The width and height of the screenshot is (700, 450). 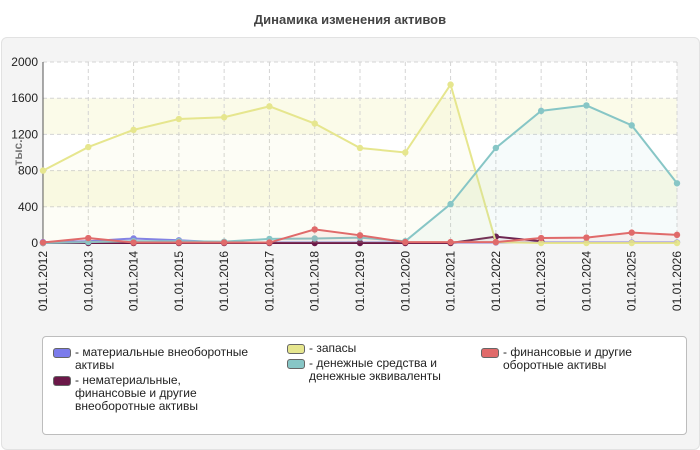 I want to click on x-tick-label: 01.01.2022, so click(x=496, y=281).